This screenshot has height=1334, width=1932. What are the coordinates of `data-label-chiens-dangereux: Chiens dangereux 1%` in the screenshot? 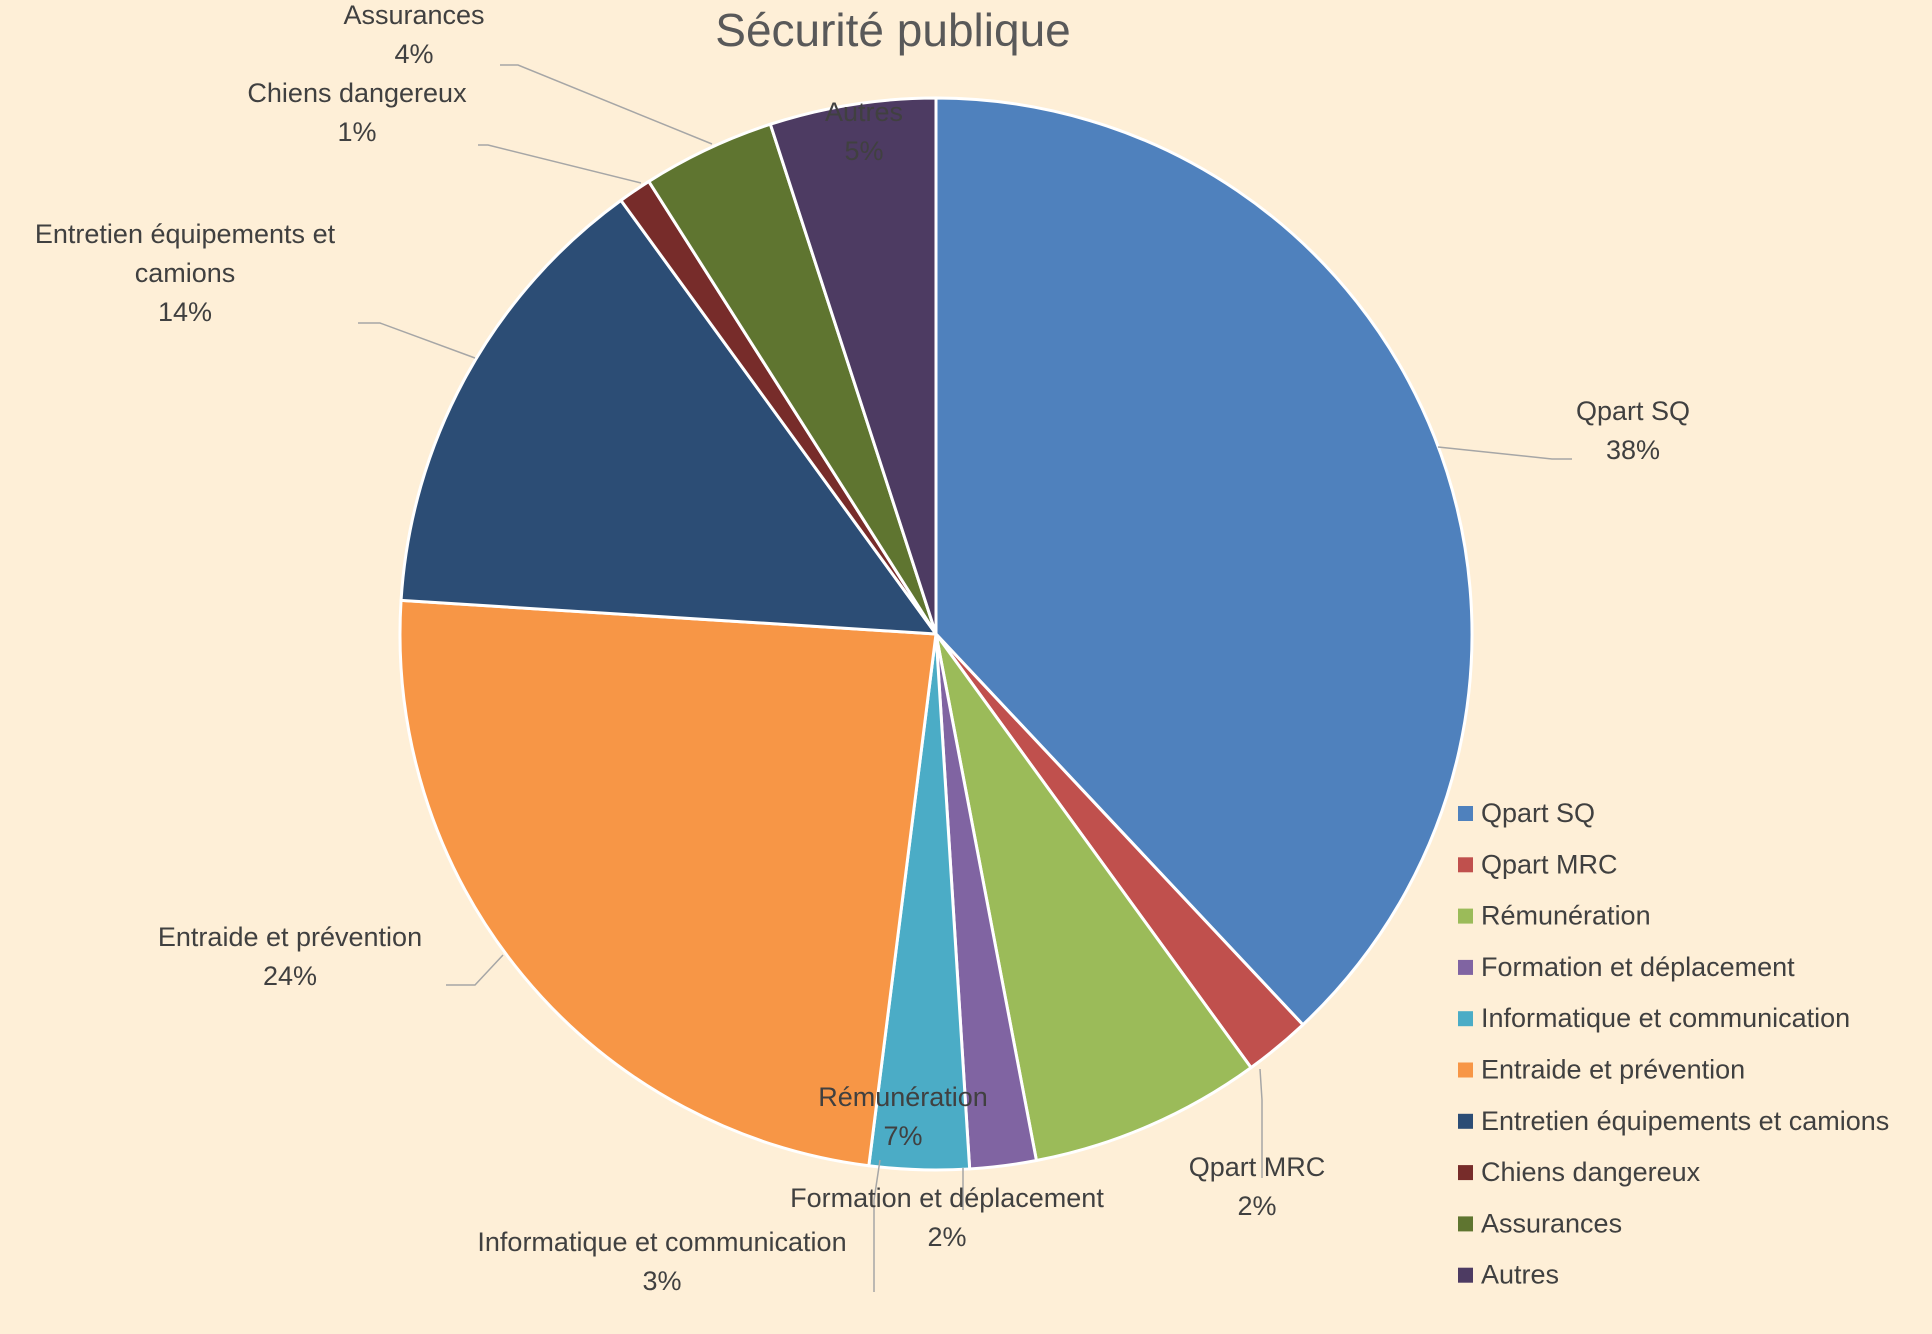 It's located at (357, 112).